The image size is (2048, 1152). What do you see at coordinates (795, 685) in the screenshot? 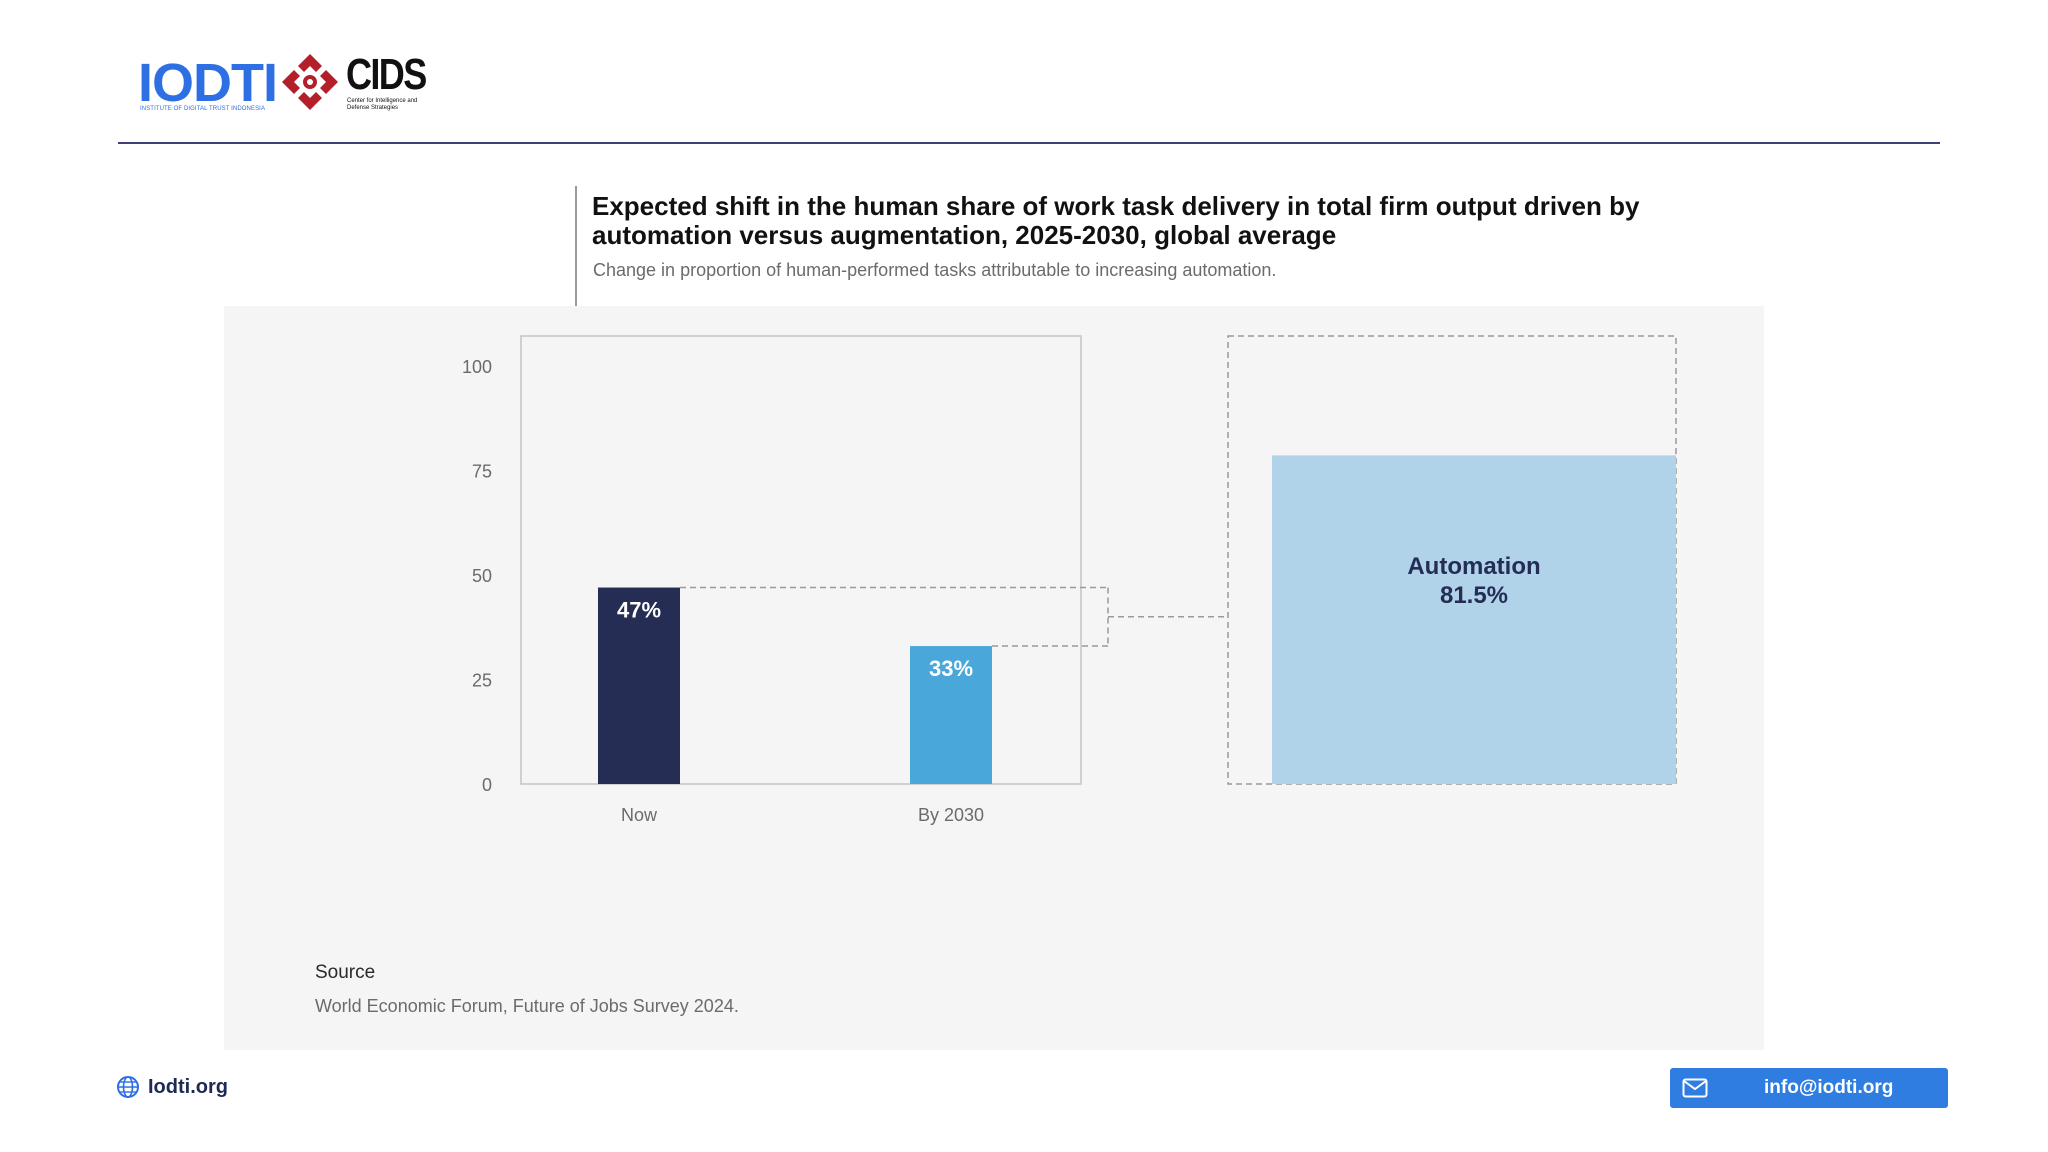
I see `bars: 47% 33%` at bounding box center [795, 685].